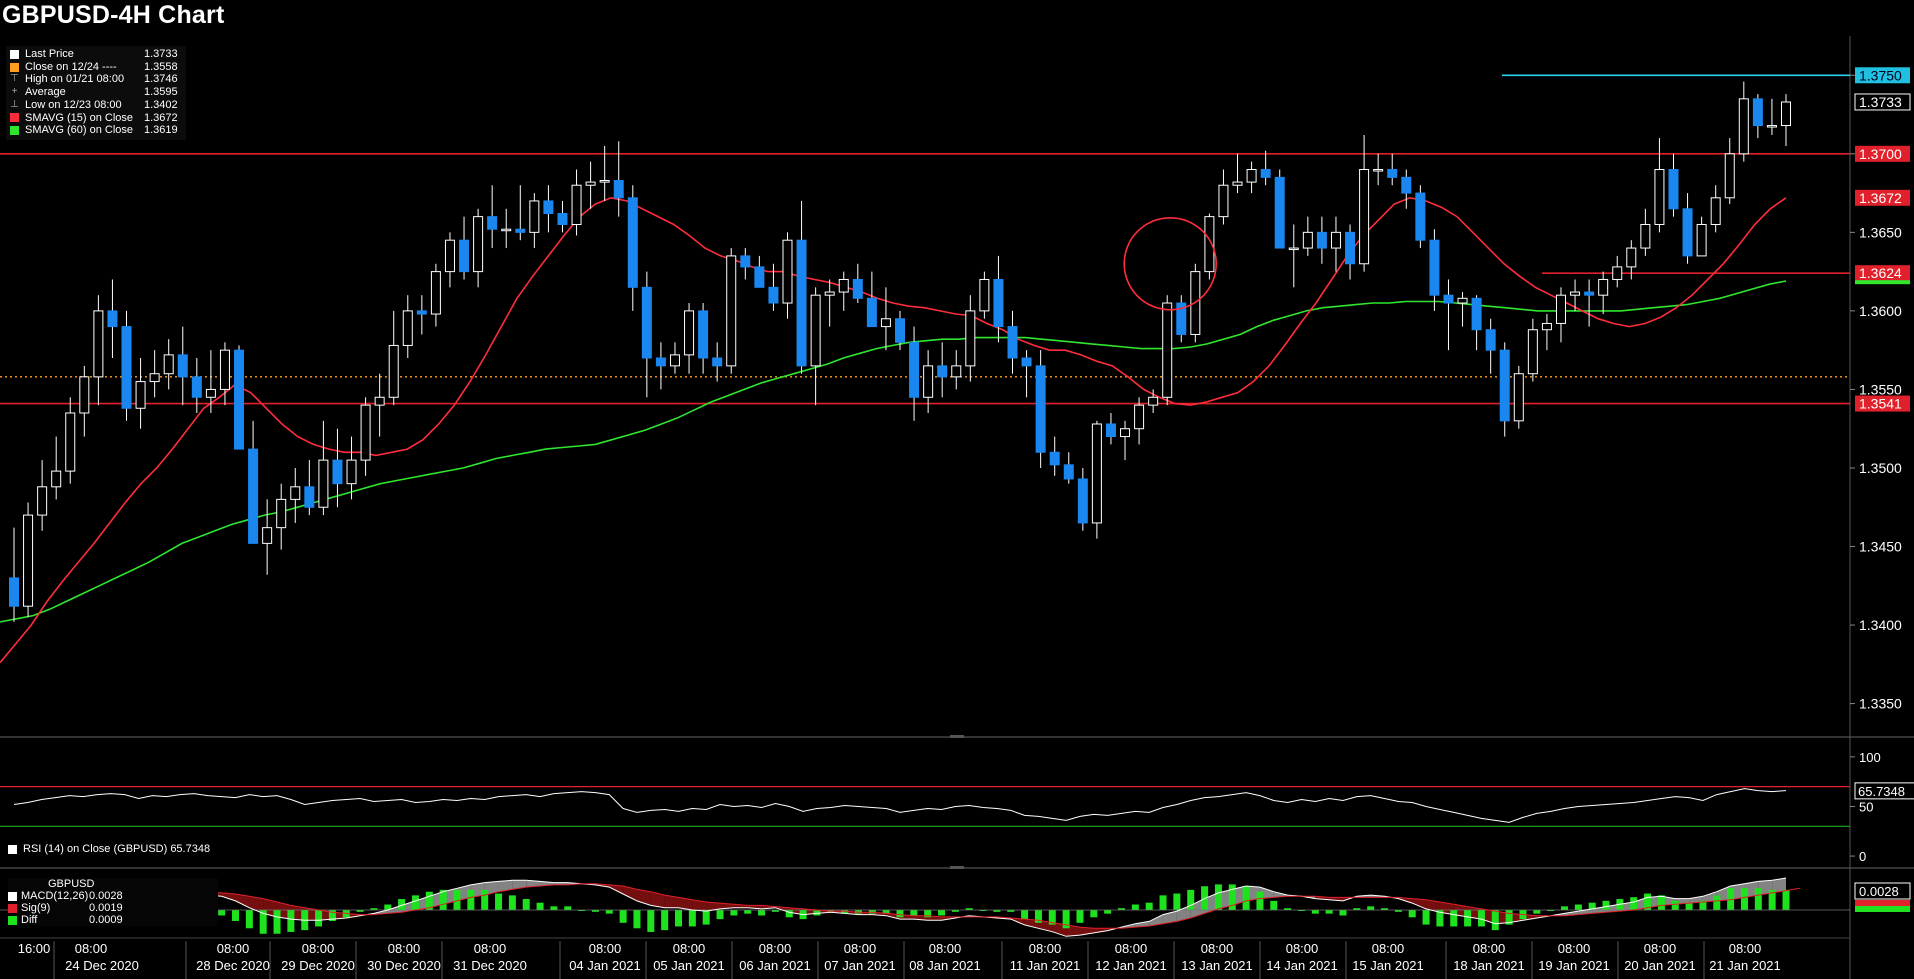 This screenshot has height=979, width=1914. Describe the element at coordinates (233, 965) in the screenshot. I see `time-axis-date-label: 28 Dec 2020` at that location.